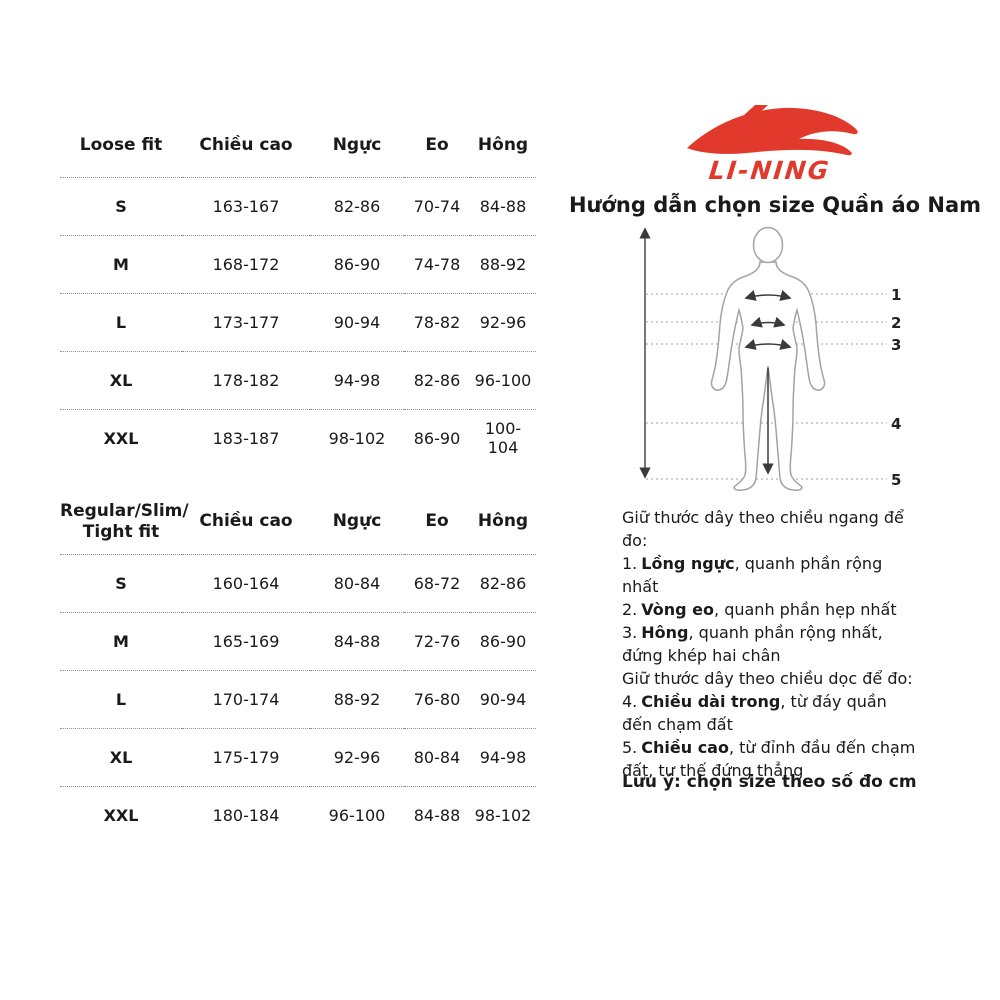 The width and height of the screenshot is (1000, 1000). What do you see at coordinates (246, 322) in the screenshot?
I see `height-value: 173-177` at bounding box center [246, 322].